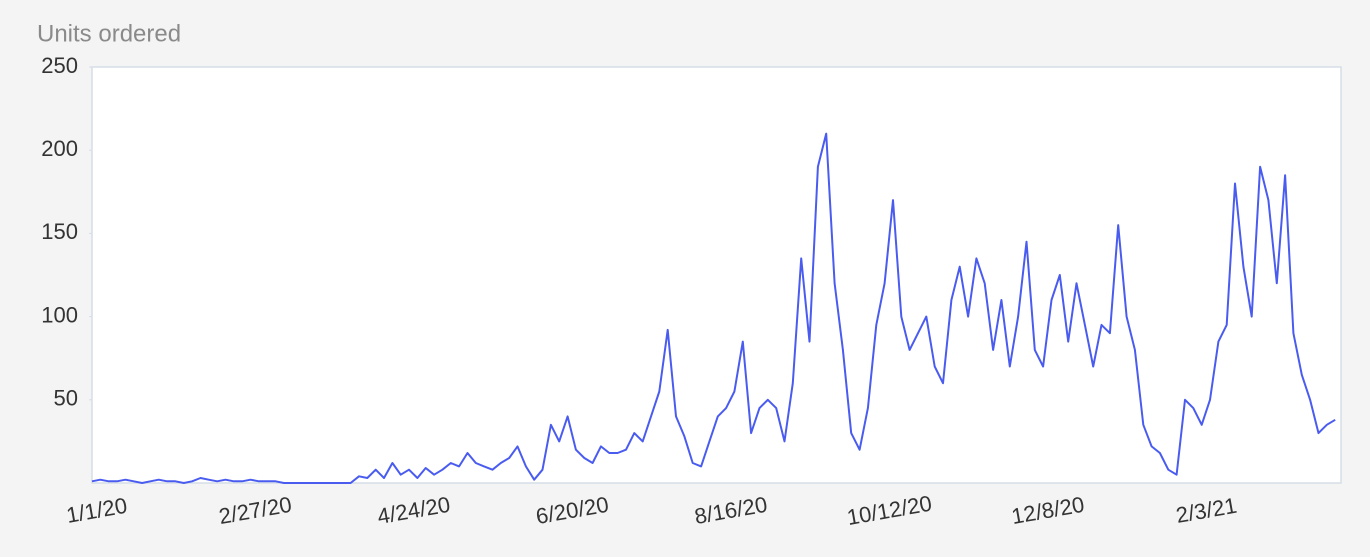  What do you see at coordinates (1206, 510) in the screenshot?
I see `x-tick-label: 2/3/21` at bounding box center [1206, 510].